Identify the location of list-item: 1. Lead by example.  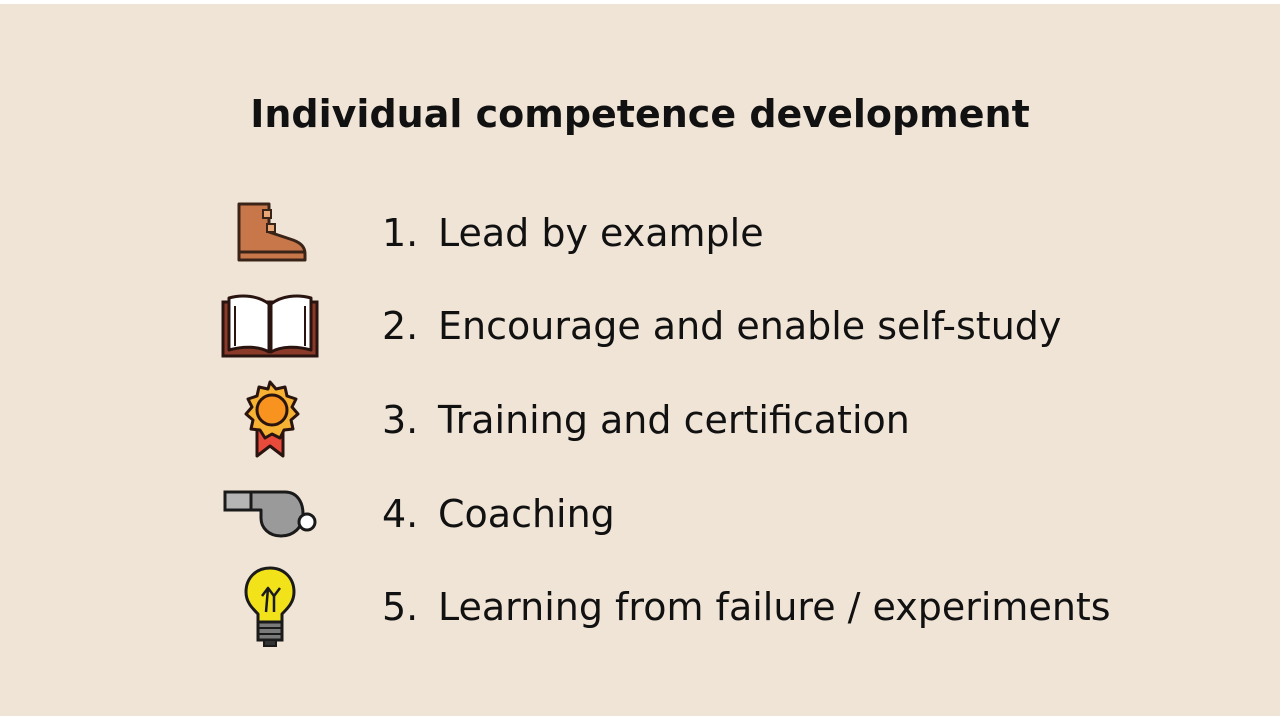
(710, 233).